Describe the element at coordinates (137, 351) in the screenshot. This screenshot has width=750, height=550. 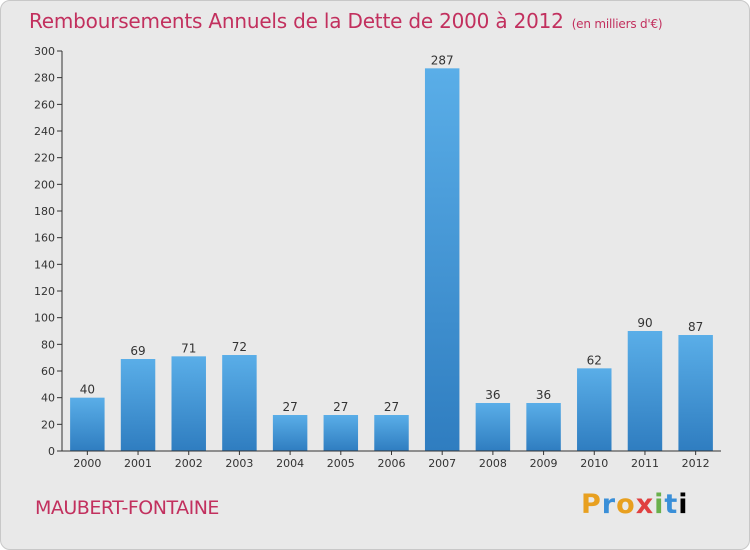
I see `bar-value-label: 69` at that location.